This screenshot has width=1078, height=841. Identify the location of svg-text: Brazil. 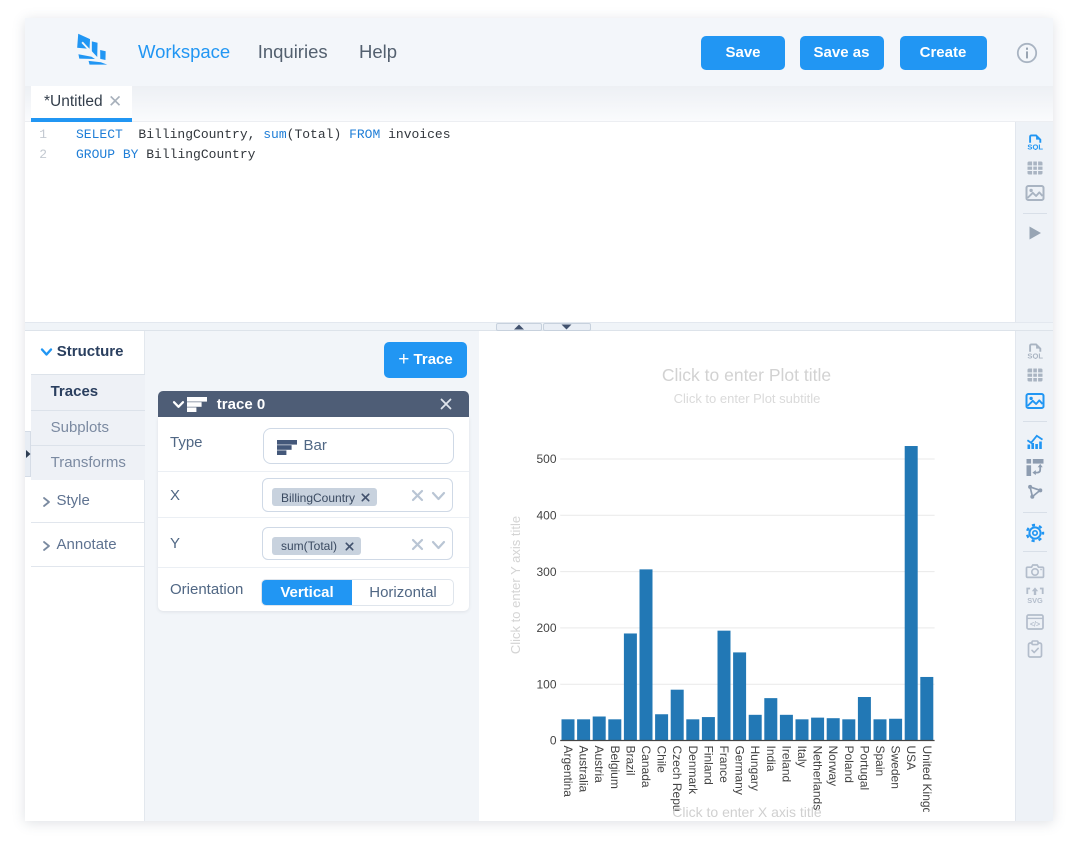
(630, 761).